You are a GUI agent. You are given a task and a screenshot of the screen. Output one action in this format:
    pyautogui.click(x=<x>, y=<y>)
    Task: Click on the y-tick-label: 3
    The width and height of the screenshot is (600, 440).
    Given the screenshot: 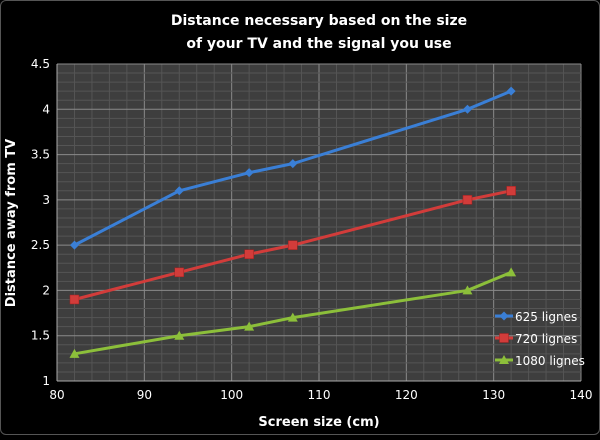 What is the action you would take?
    pyautogui.click(x=46, y=200)
    